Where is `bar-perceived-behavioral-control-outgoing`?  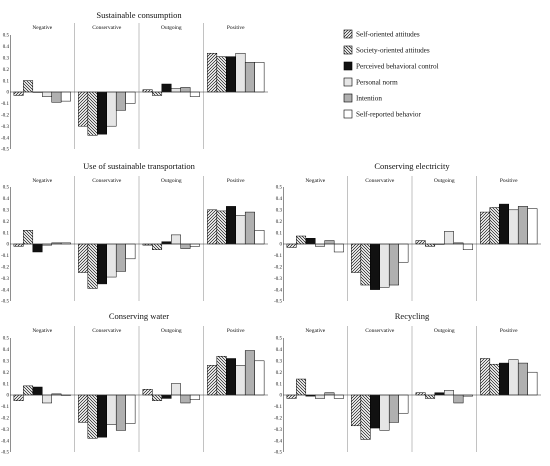 bar-perceived-behavioral-control-outgoing is located at coordinates (166, 88).